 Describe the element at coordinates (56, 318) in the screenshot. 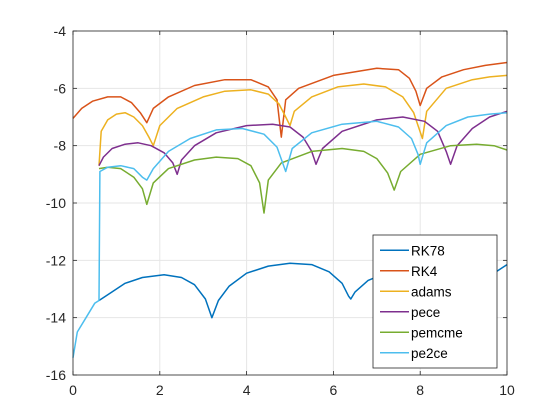

I see `y-tick-label: -14` at that location.